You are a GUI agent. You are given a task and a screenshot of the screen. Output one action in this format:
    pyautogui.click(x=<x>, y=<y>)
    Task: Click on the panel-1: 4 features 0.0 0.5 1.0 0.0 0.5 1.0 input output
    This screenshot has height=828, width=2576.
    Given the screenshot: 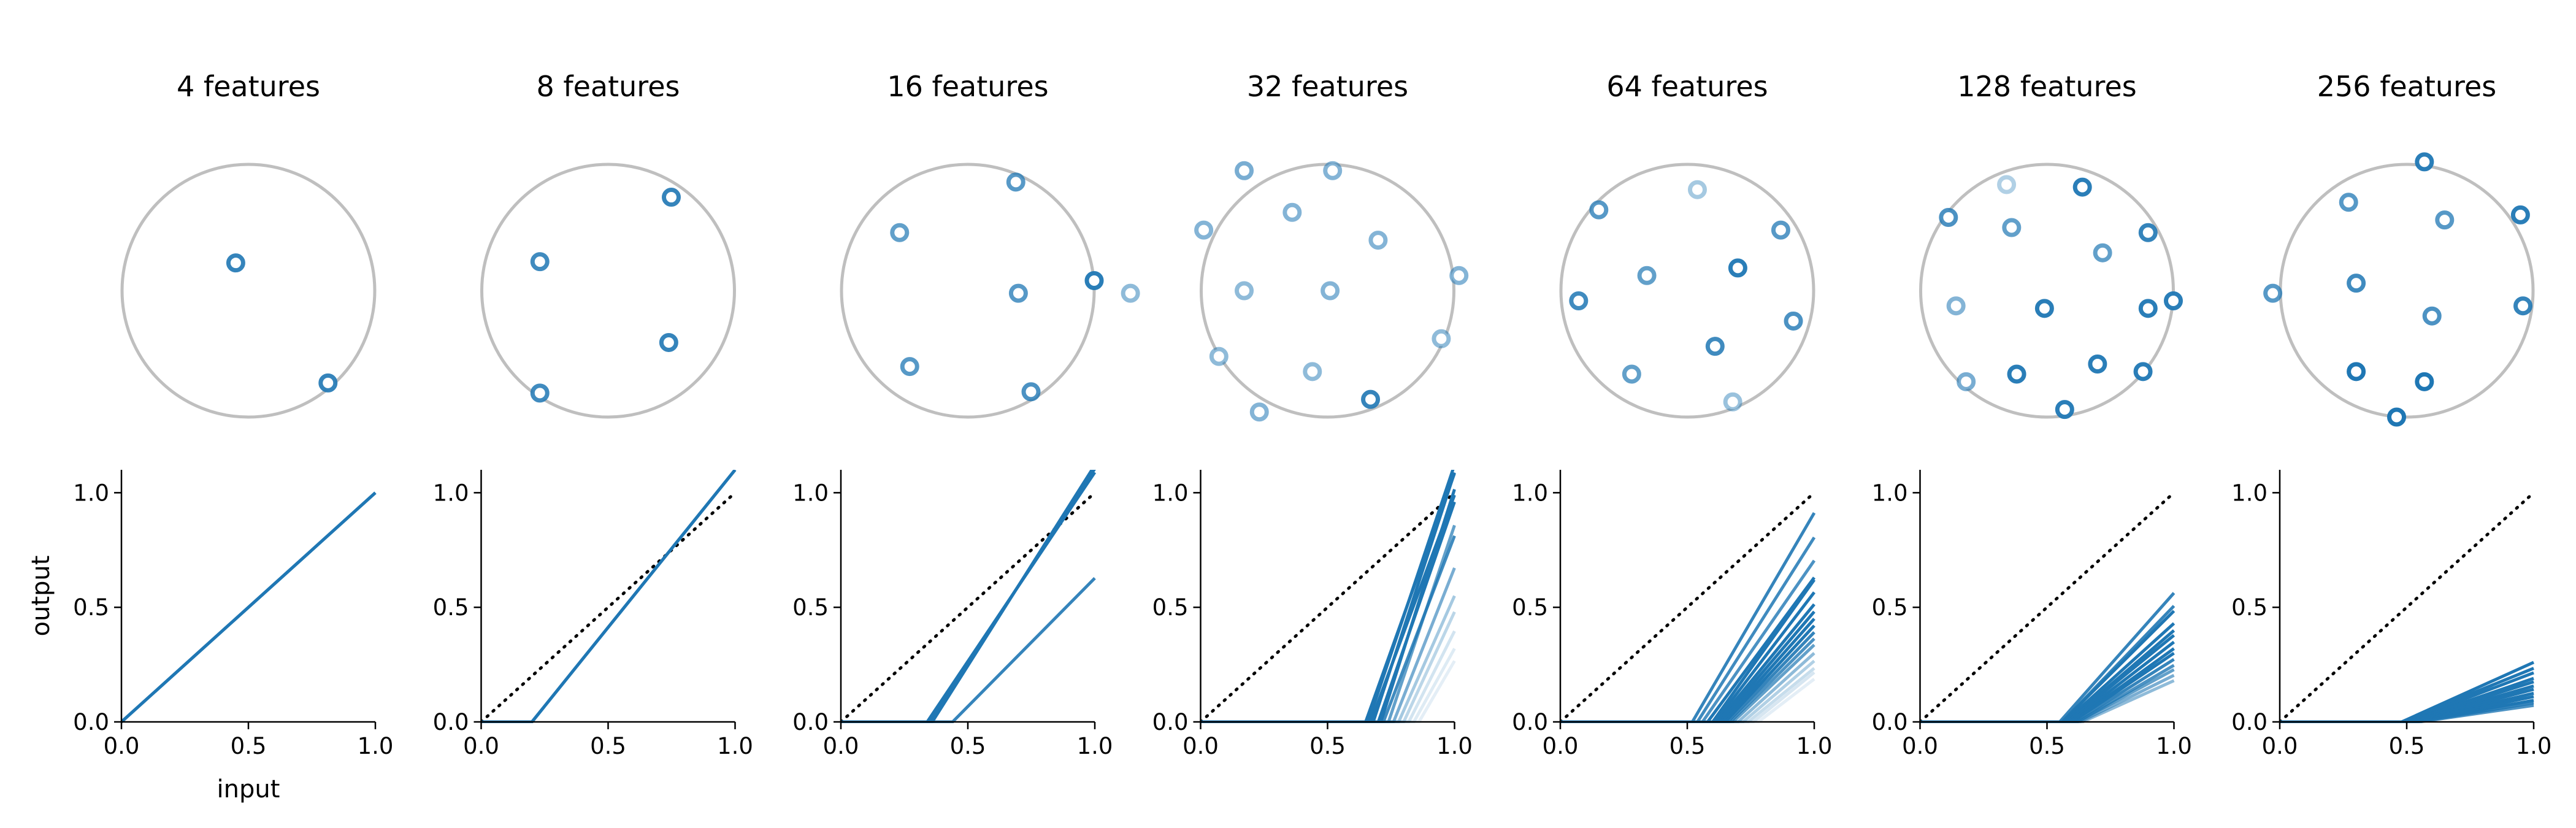 What is the action you would take?
    pyautogui.click(x=210, y=436)
    